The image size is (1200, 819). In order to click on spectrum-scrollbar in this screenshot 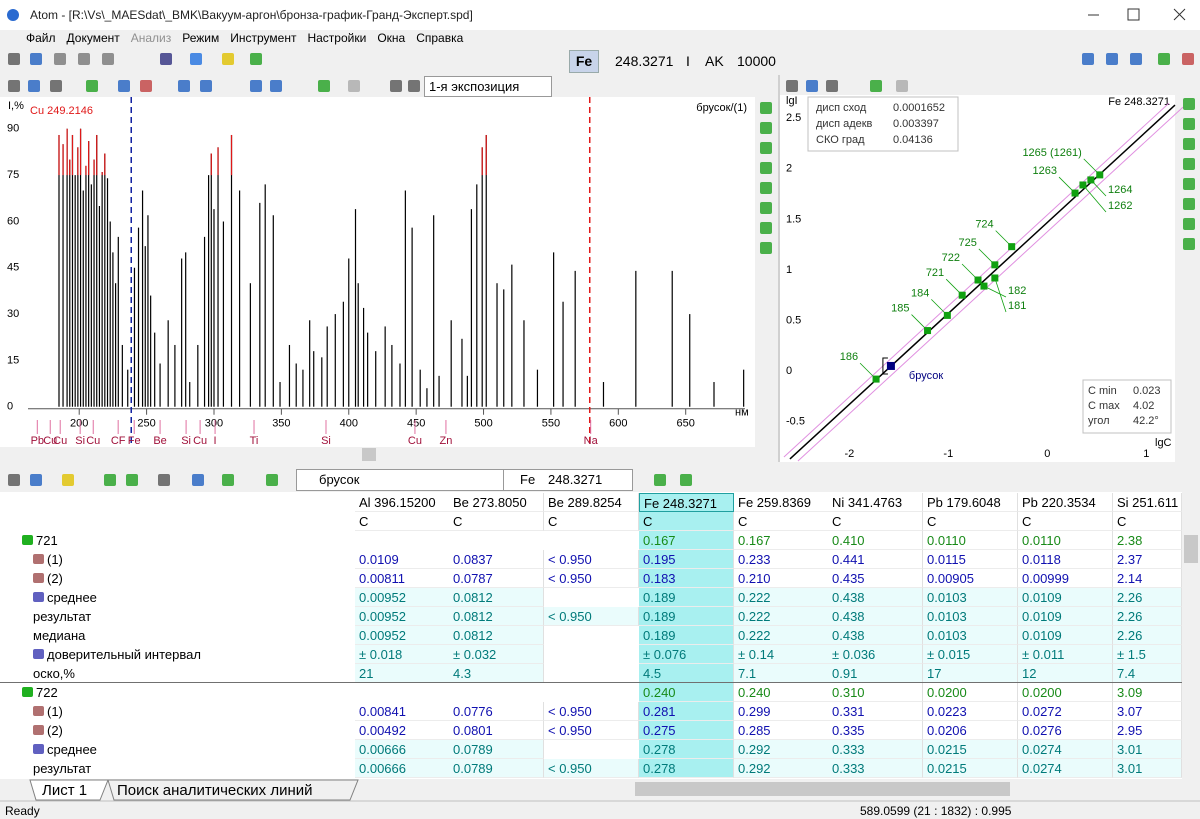, I will do `click(377, 454)`.